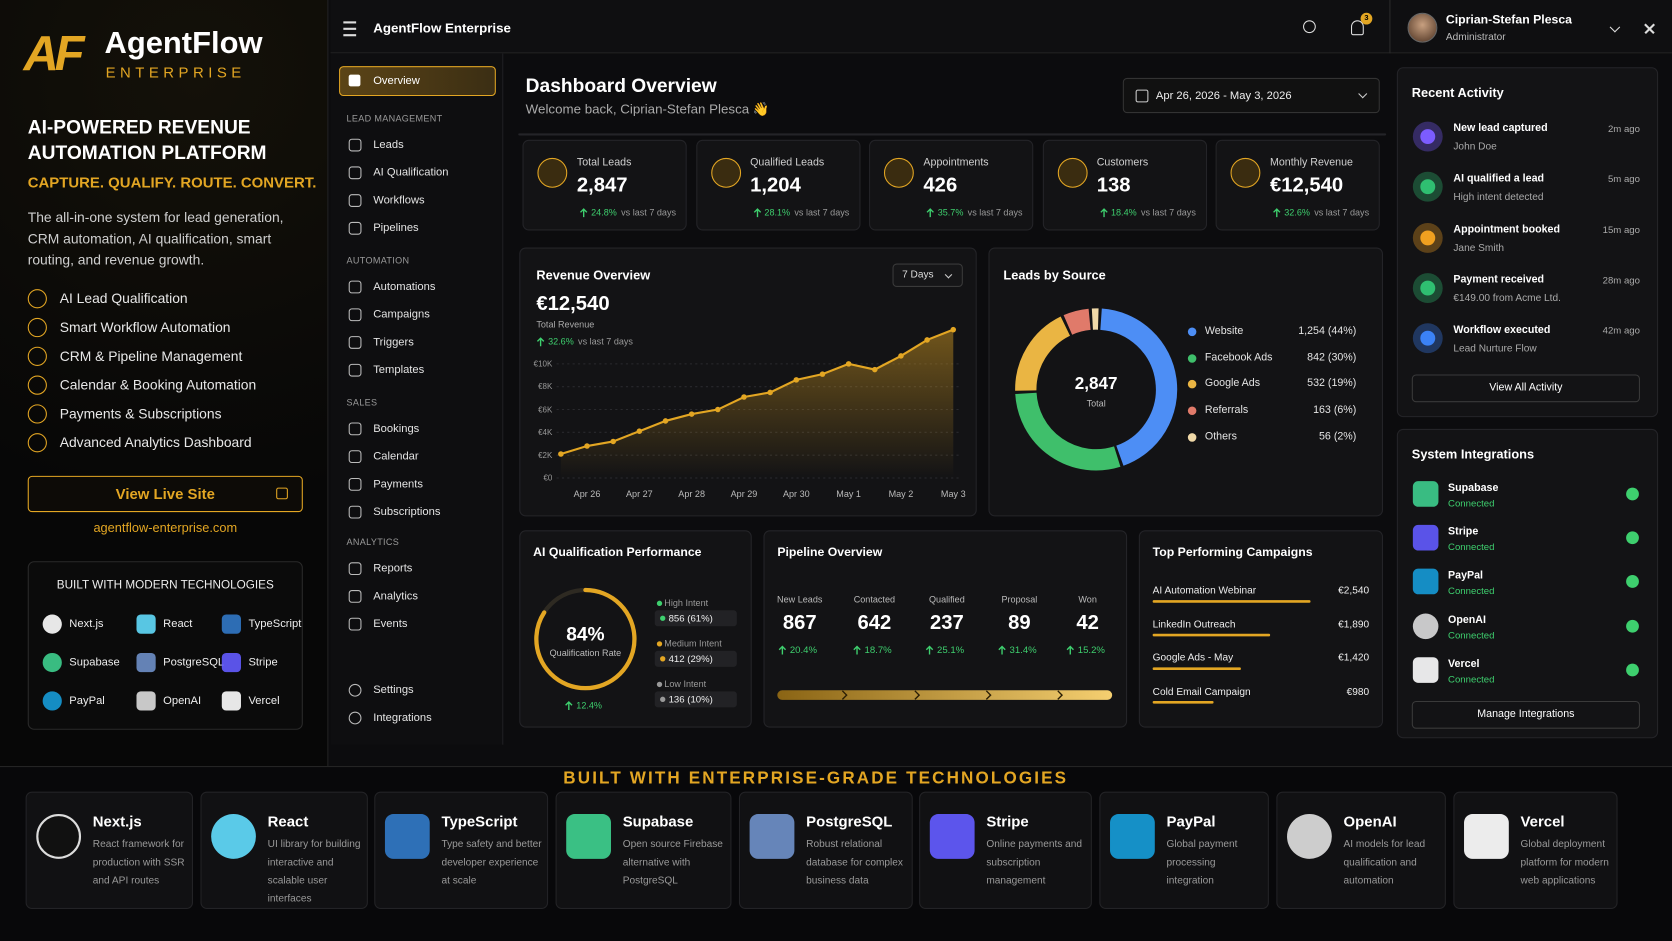  What do you see at coordinates (402, 718) in the screenshot?
I see `nav-item: Integrations` at bounding box center [402, 718].